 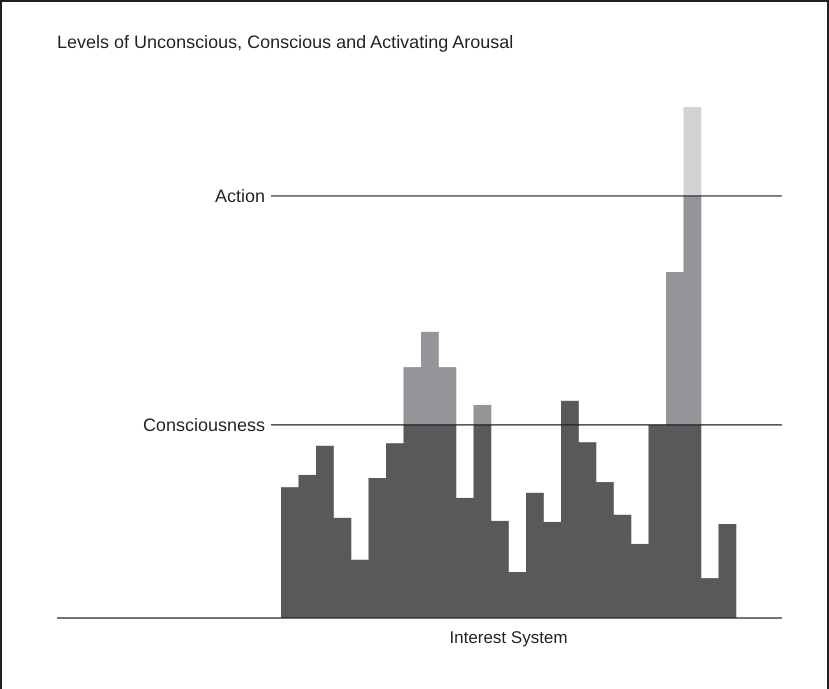 What do you see at coordinates (239, 196) in the screenshot?
I see `ref-line-label: Action` at bounding box center [239, 196].